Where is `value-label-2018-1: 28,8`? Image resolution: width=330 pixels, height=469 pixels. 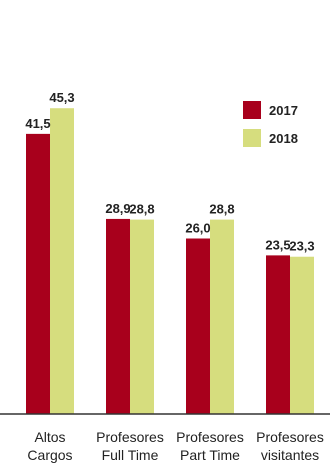 value-label-2018-1: 28,8 is located at coordinates (141, 209).